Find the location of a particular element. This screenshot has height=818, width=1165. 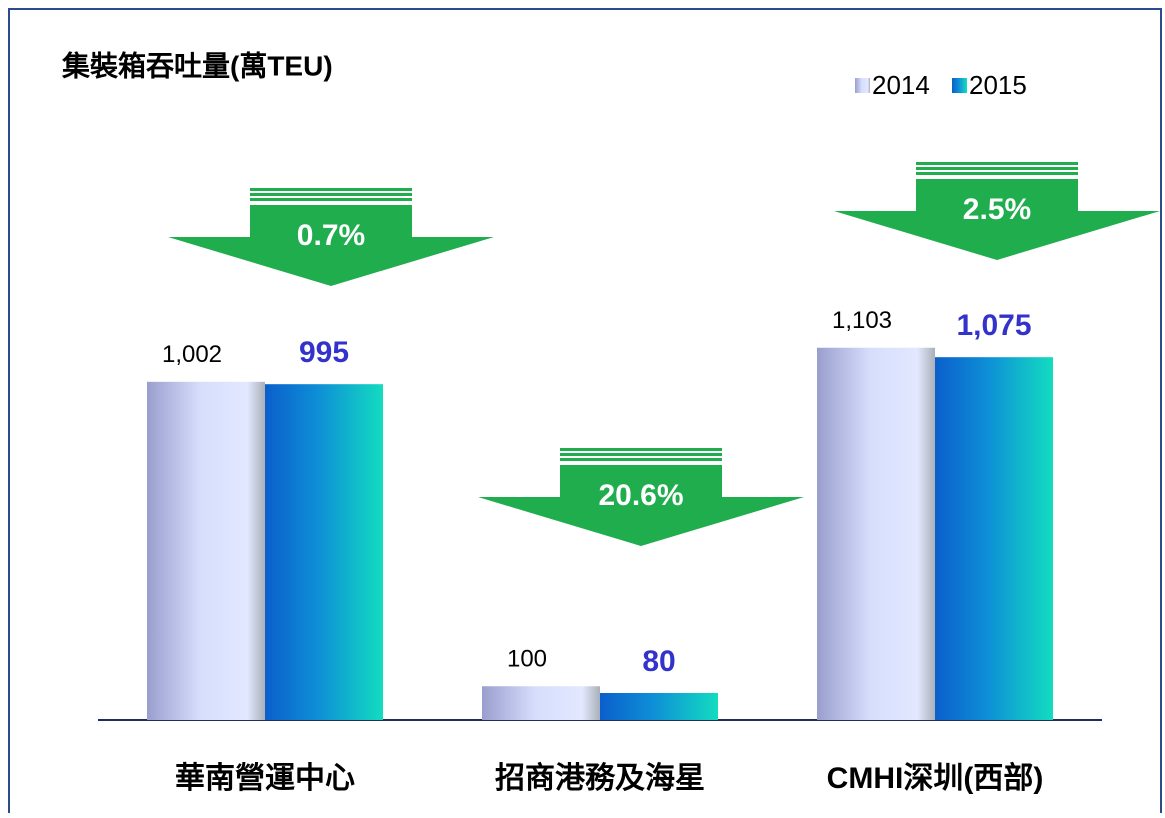

annotation: 0.7% is located at coordinates (331, 235).